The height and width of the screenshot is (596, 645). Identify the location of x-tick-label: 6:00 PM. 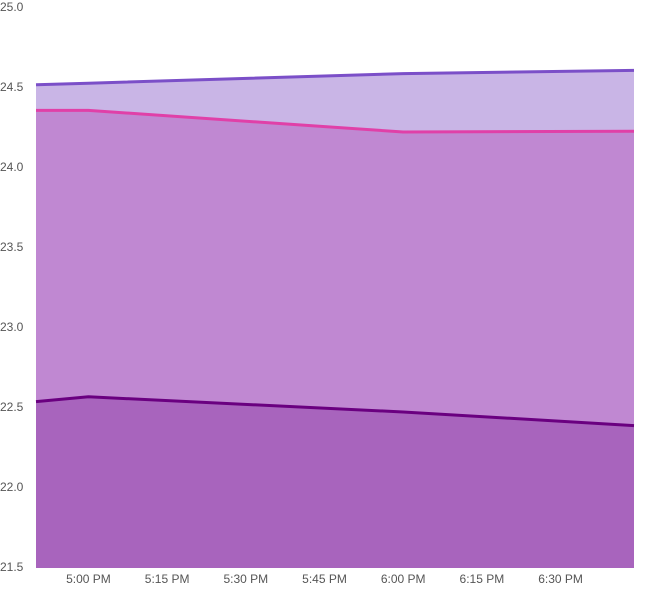
(403, 579).